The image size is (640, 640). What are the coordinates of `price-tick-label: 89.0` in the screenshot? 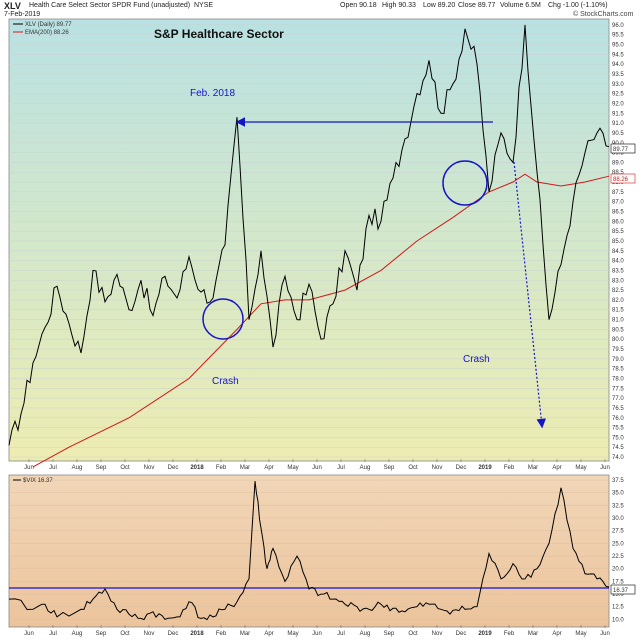 It's located at (618, 163).